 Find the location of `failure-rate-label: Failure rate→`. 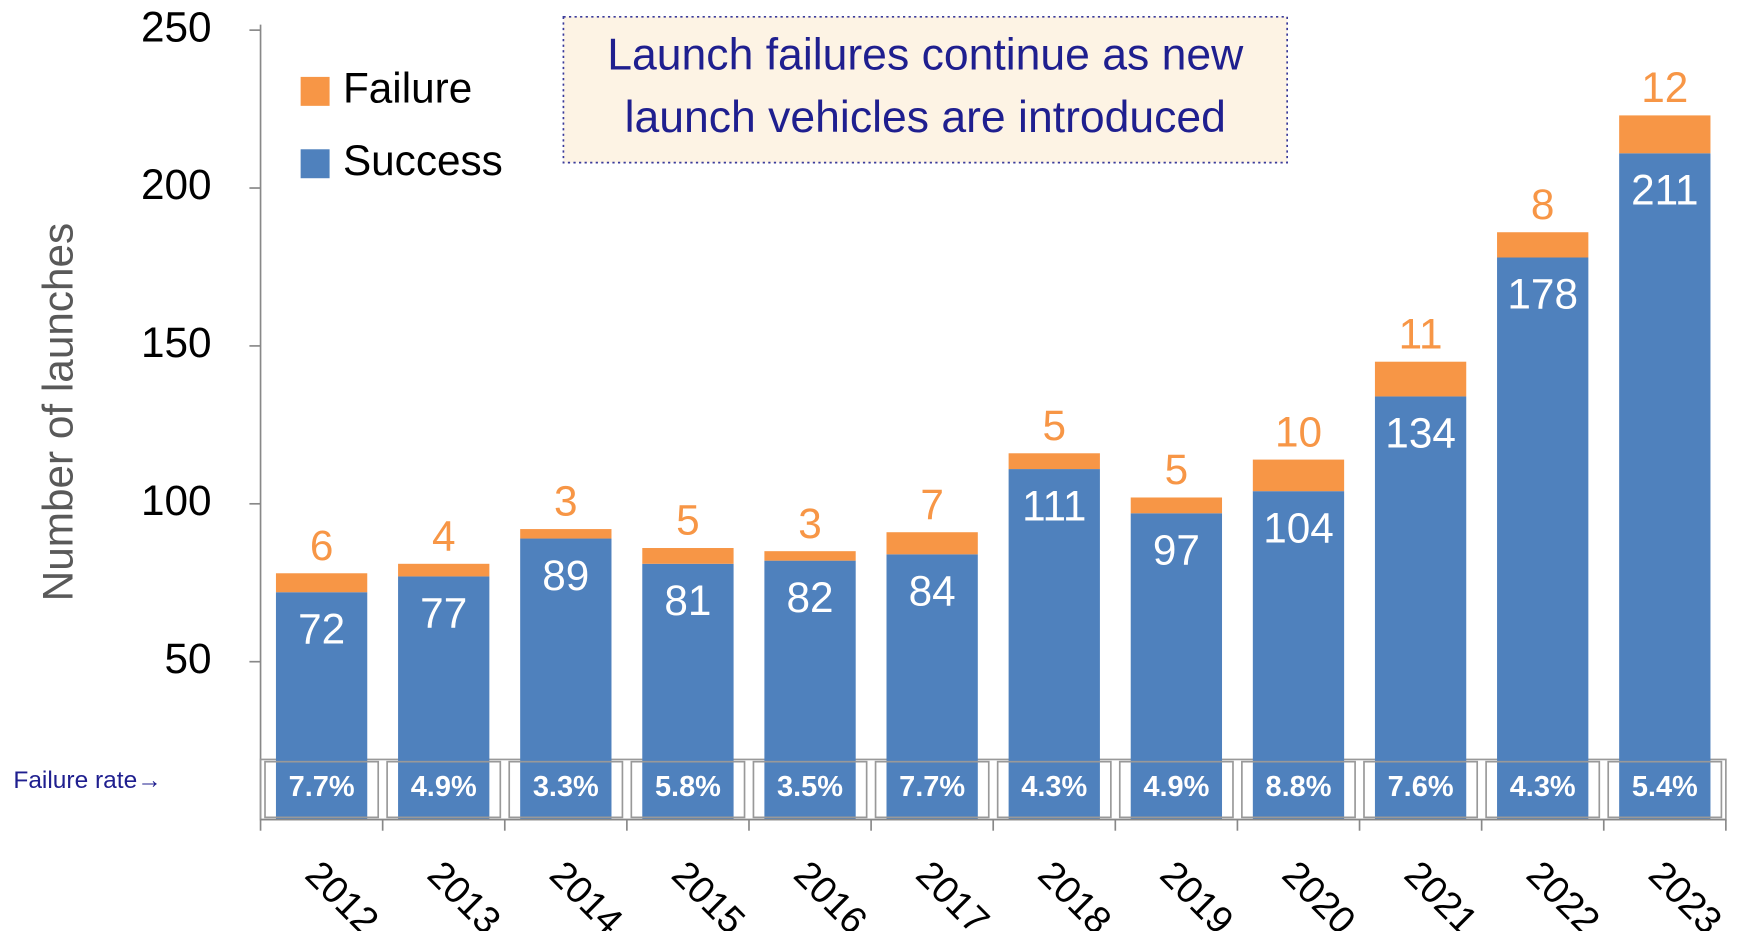

failure-rate-label: Failure rate→ is located at coordinates (87, 780).